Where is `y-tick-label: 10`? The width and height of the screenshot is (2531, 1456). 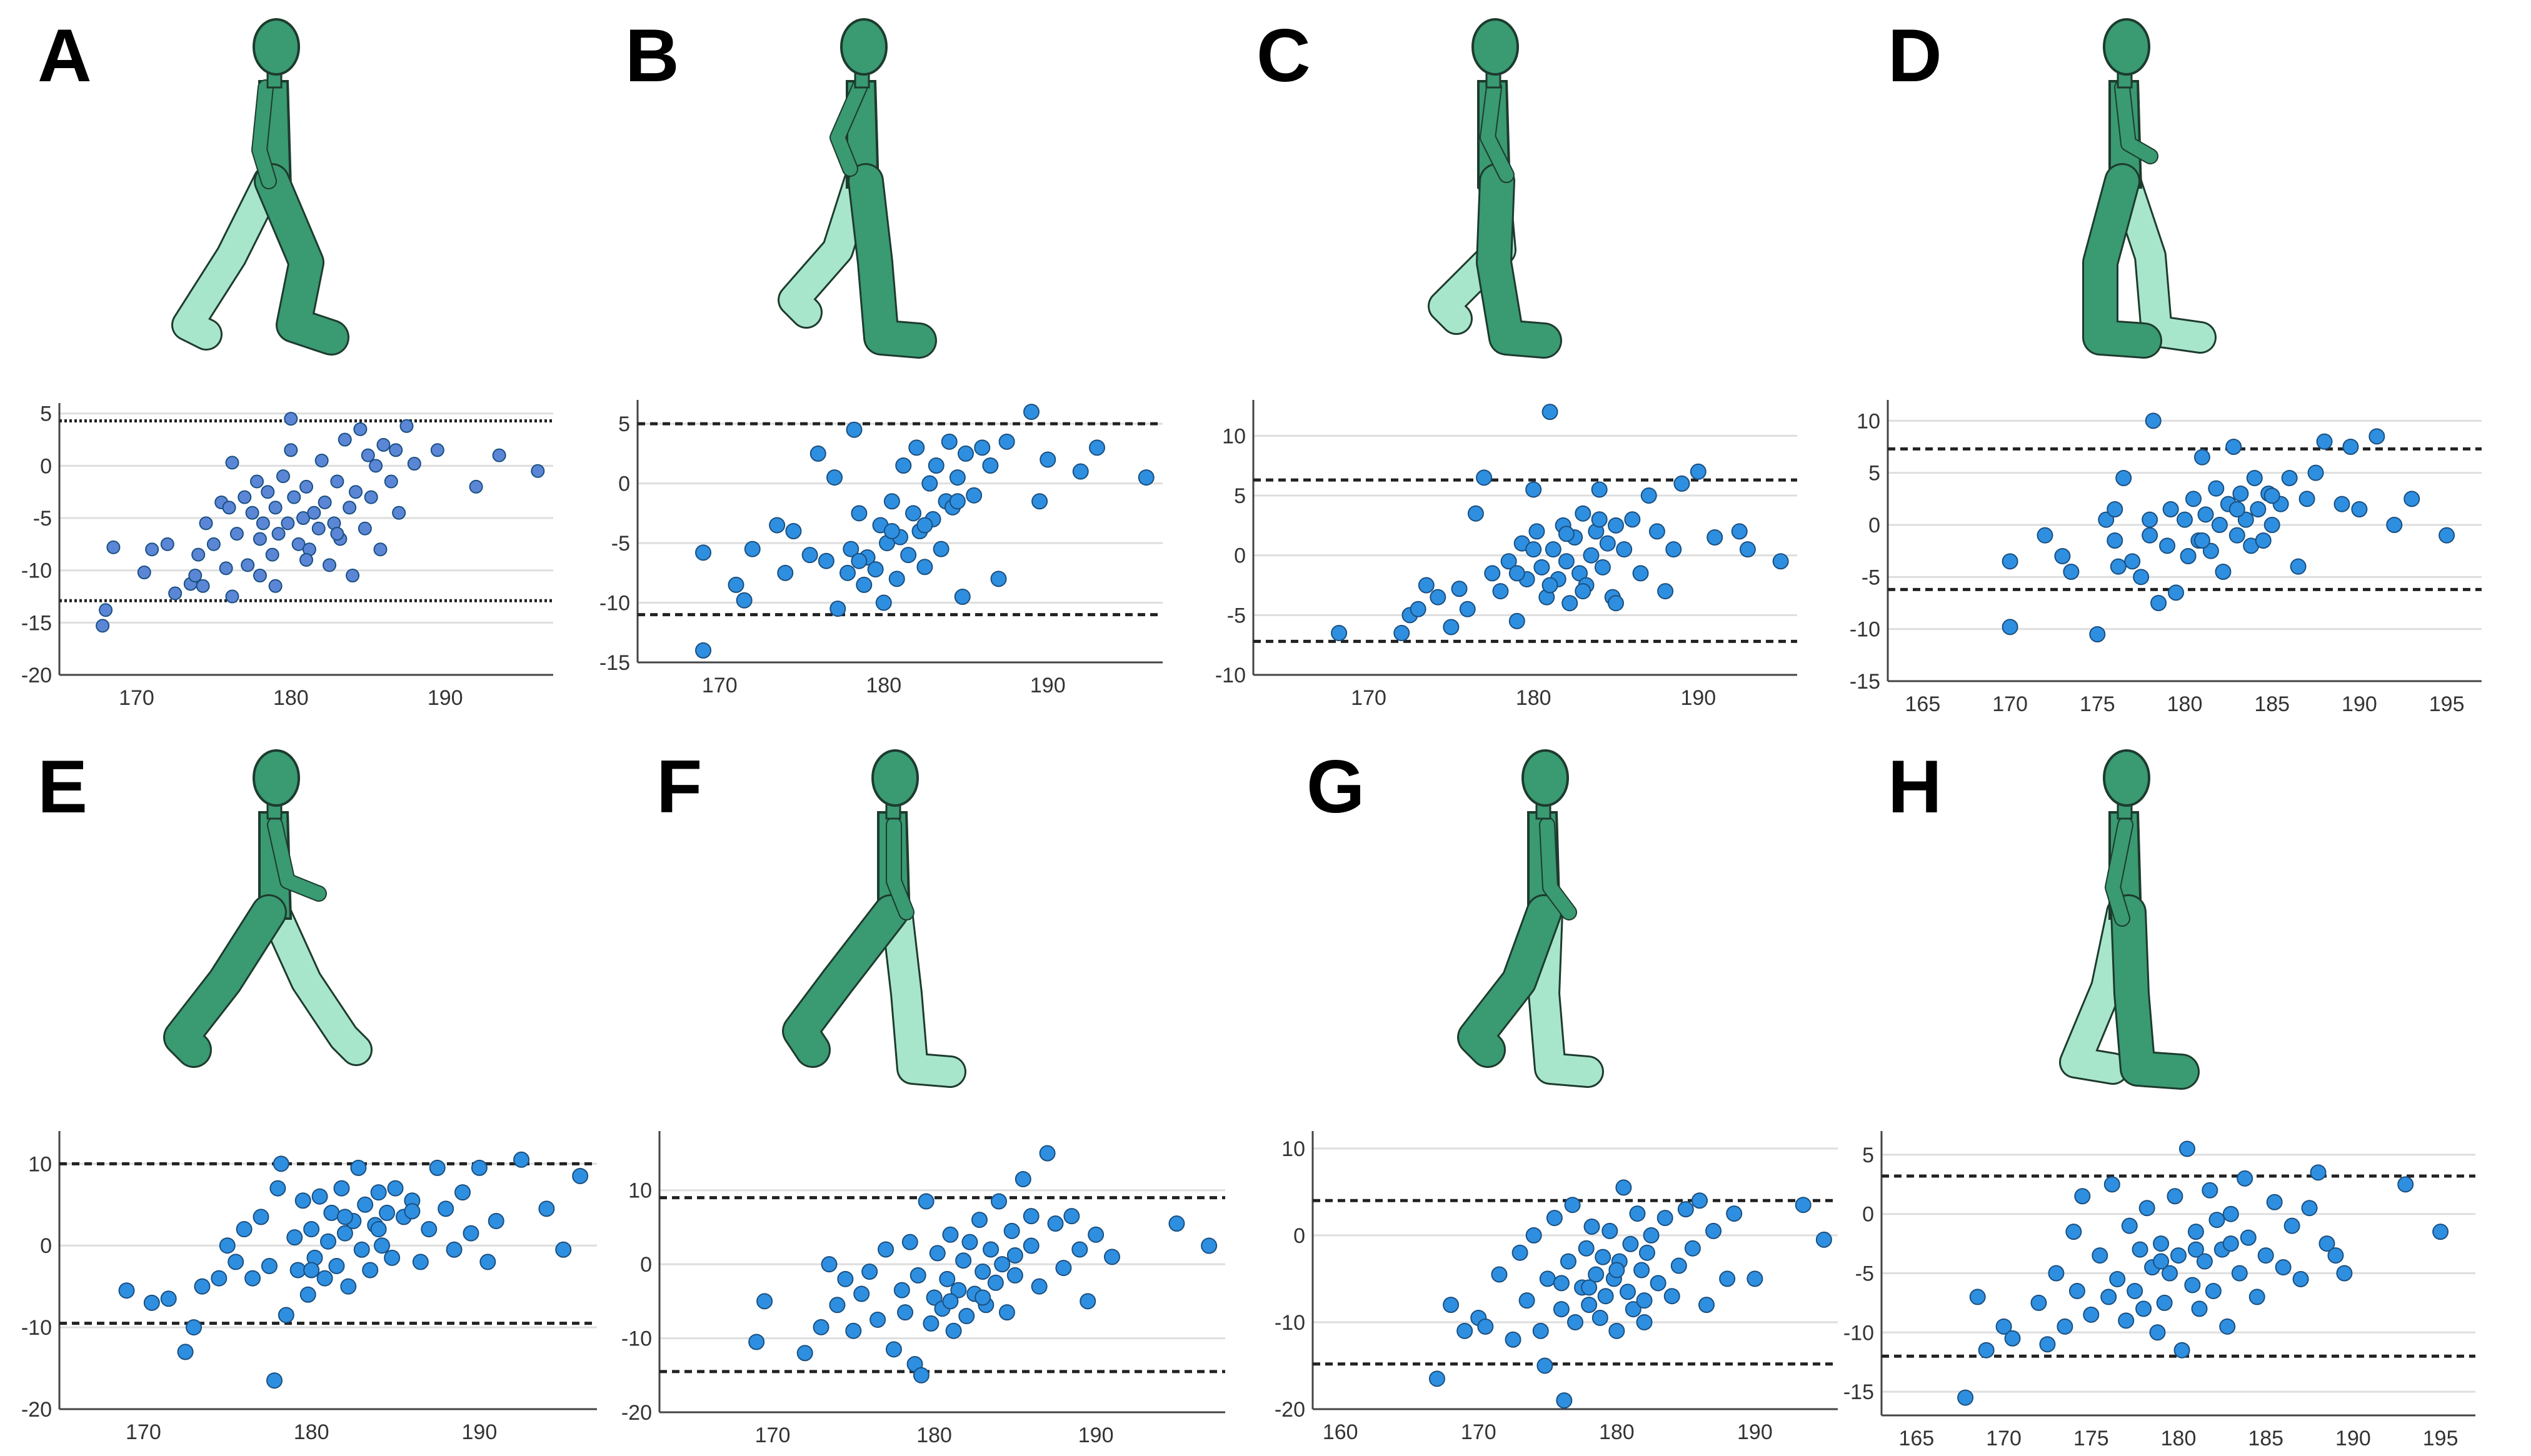
y-tick-label: 10 is located at coordinates (1234, 436).